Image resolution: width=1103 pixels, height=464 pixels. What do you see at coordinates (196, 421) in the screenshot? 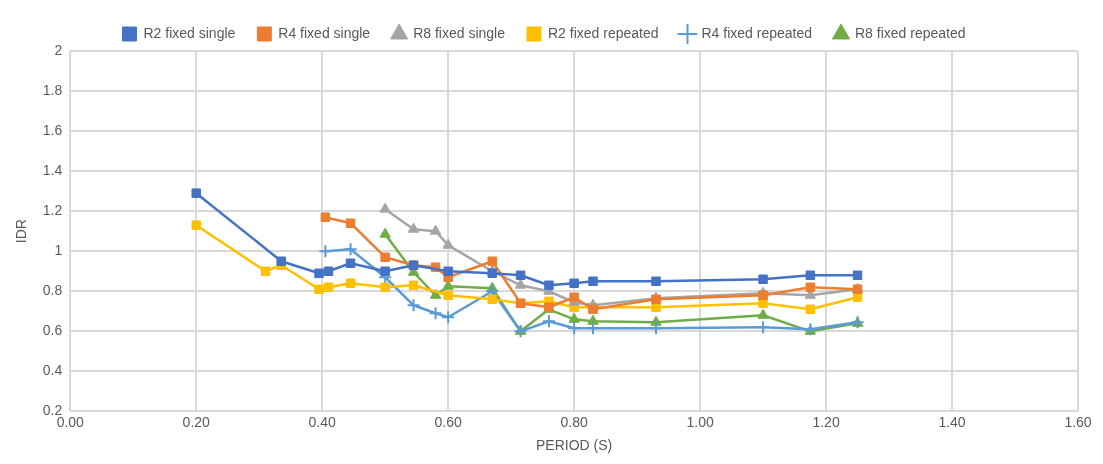
I see `x-tick-label: 0.20` at bounding box center [196, 421].